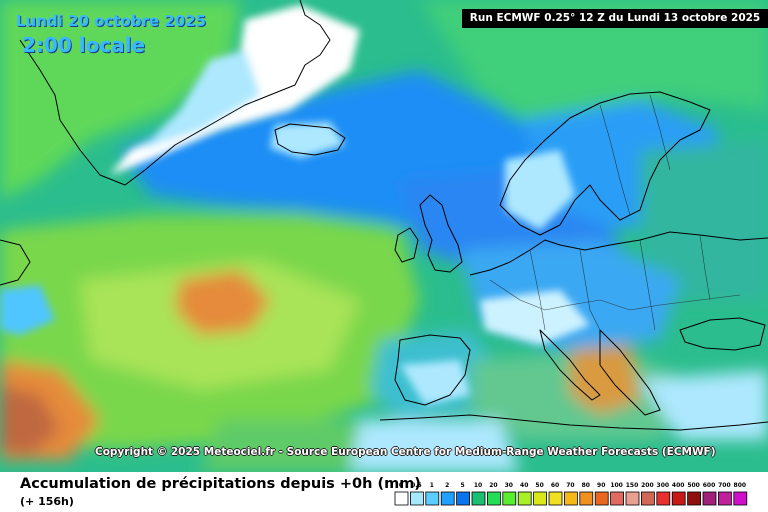 This screenshot has height=512, width=768. What do you see at coordinates (632, 485) in the screenshot?
I see `legend-label: 150` at bounding box center [632, 485].